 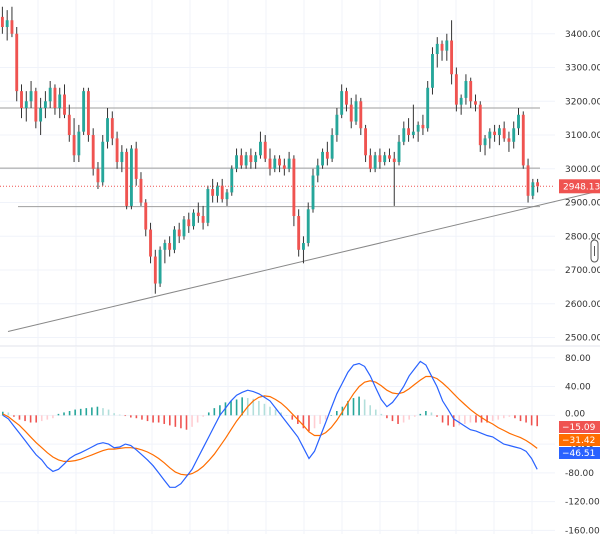 I want to click on last-price-badge: 2948.13, so click(x=579, y=186).